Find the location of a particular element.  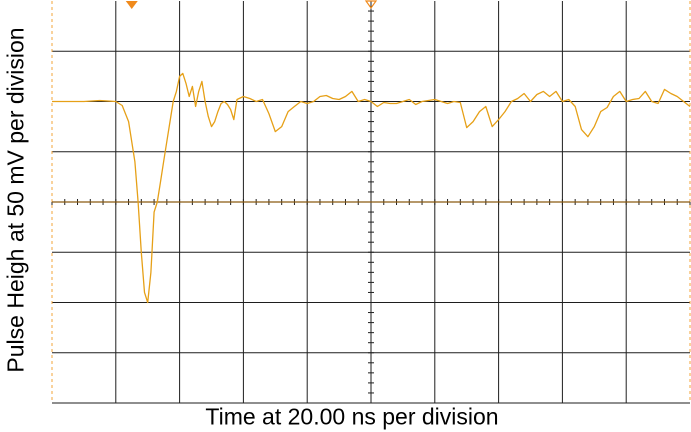

marker-layer is located at coordinates (251, 5).